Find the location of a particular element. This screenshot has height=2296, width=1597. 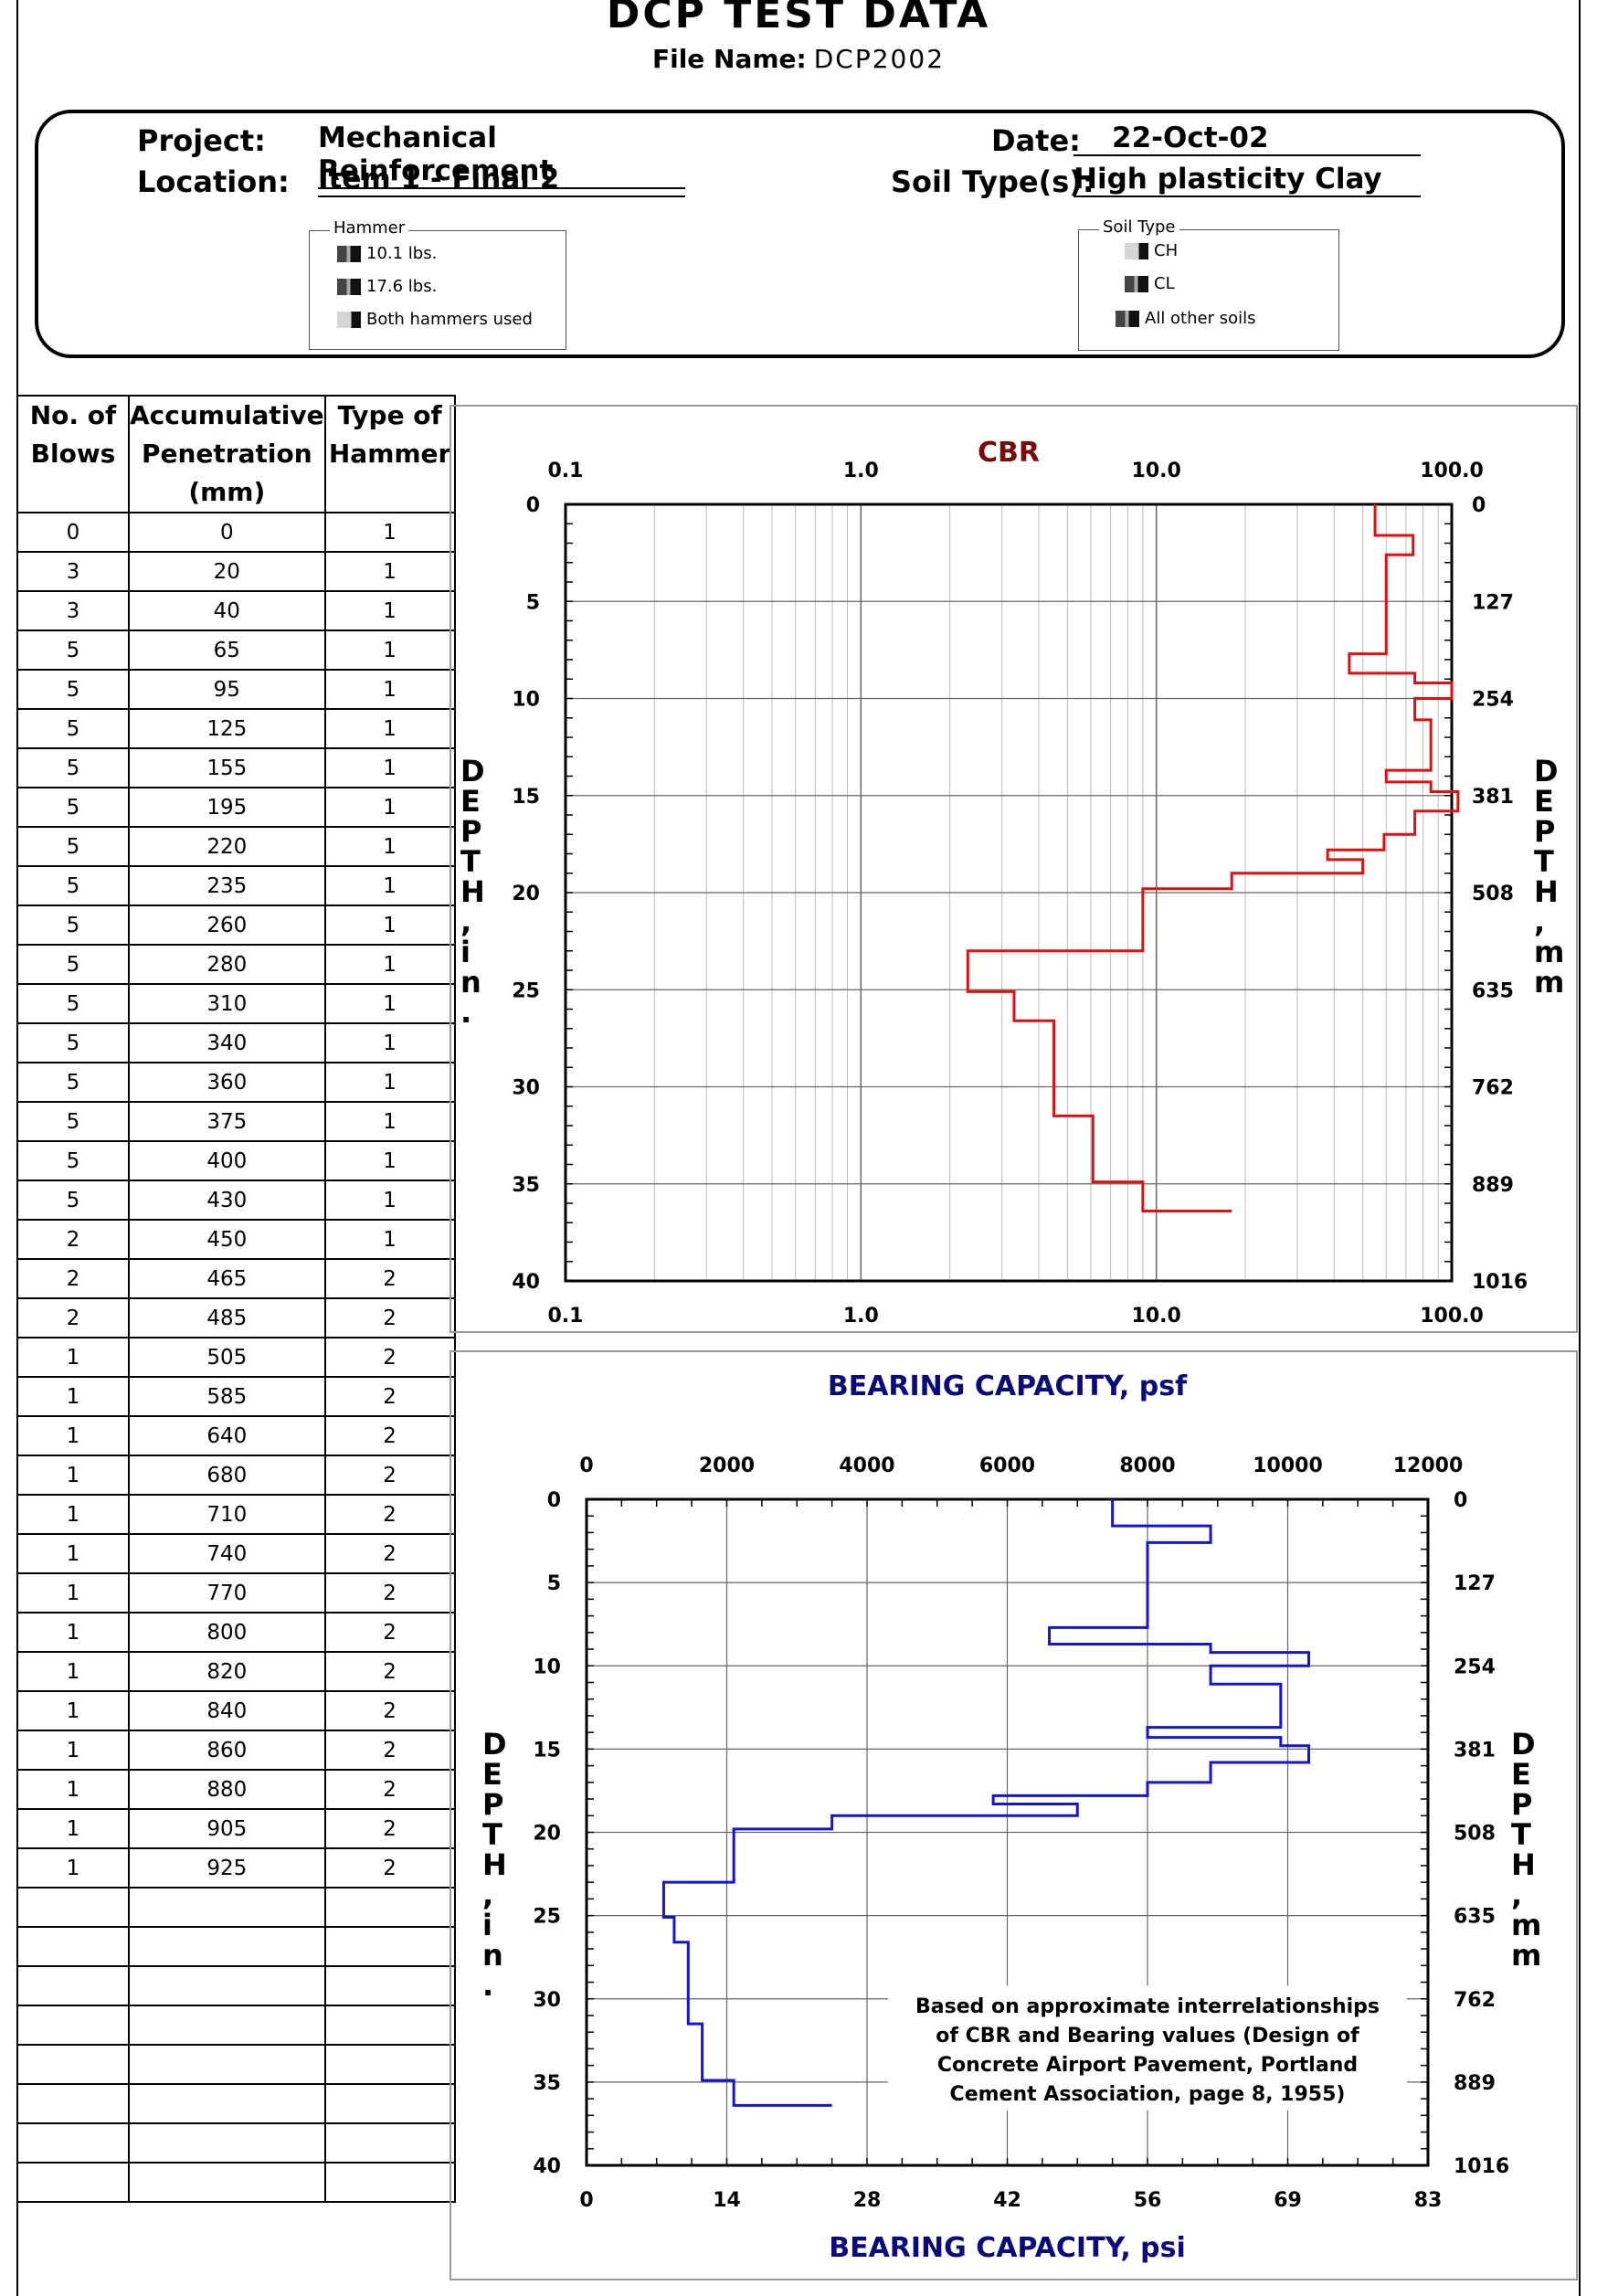

x-tick-label-top: 10.0 is located at coordinates (1156, 471).